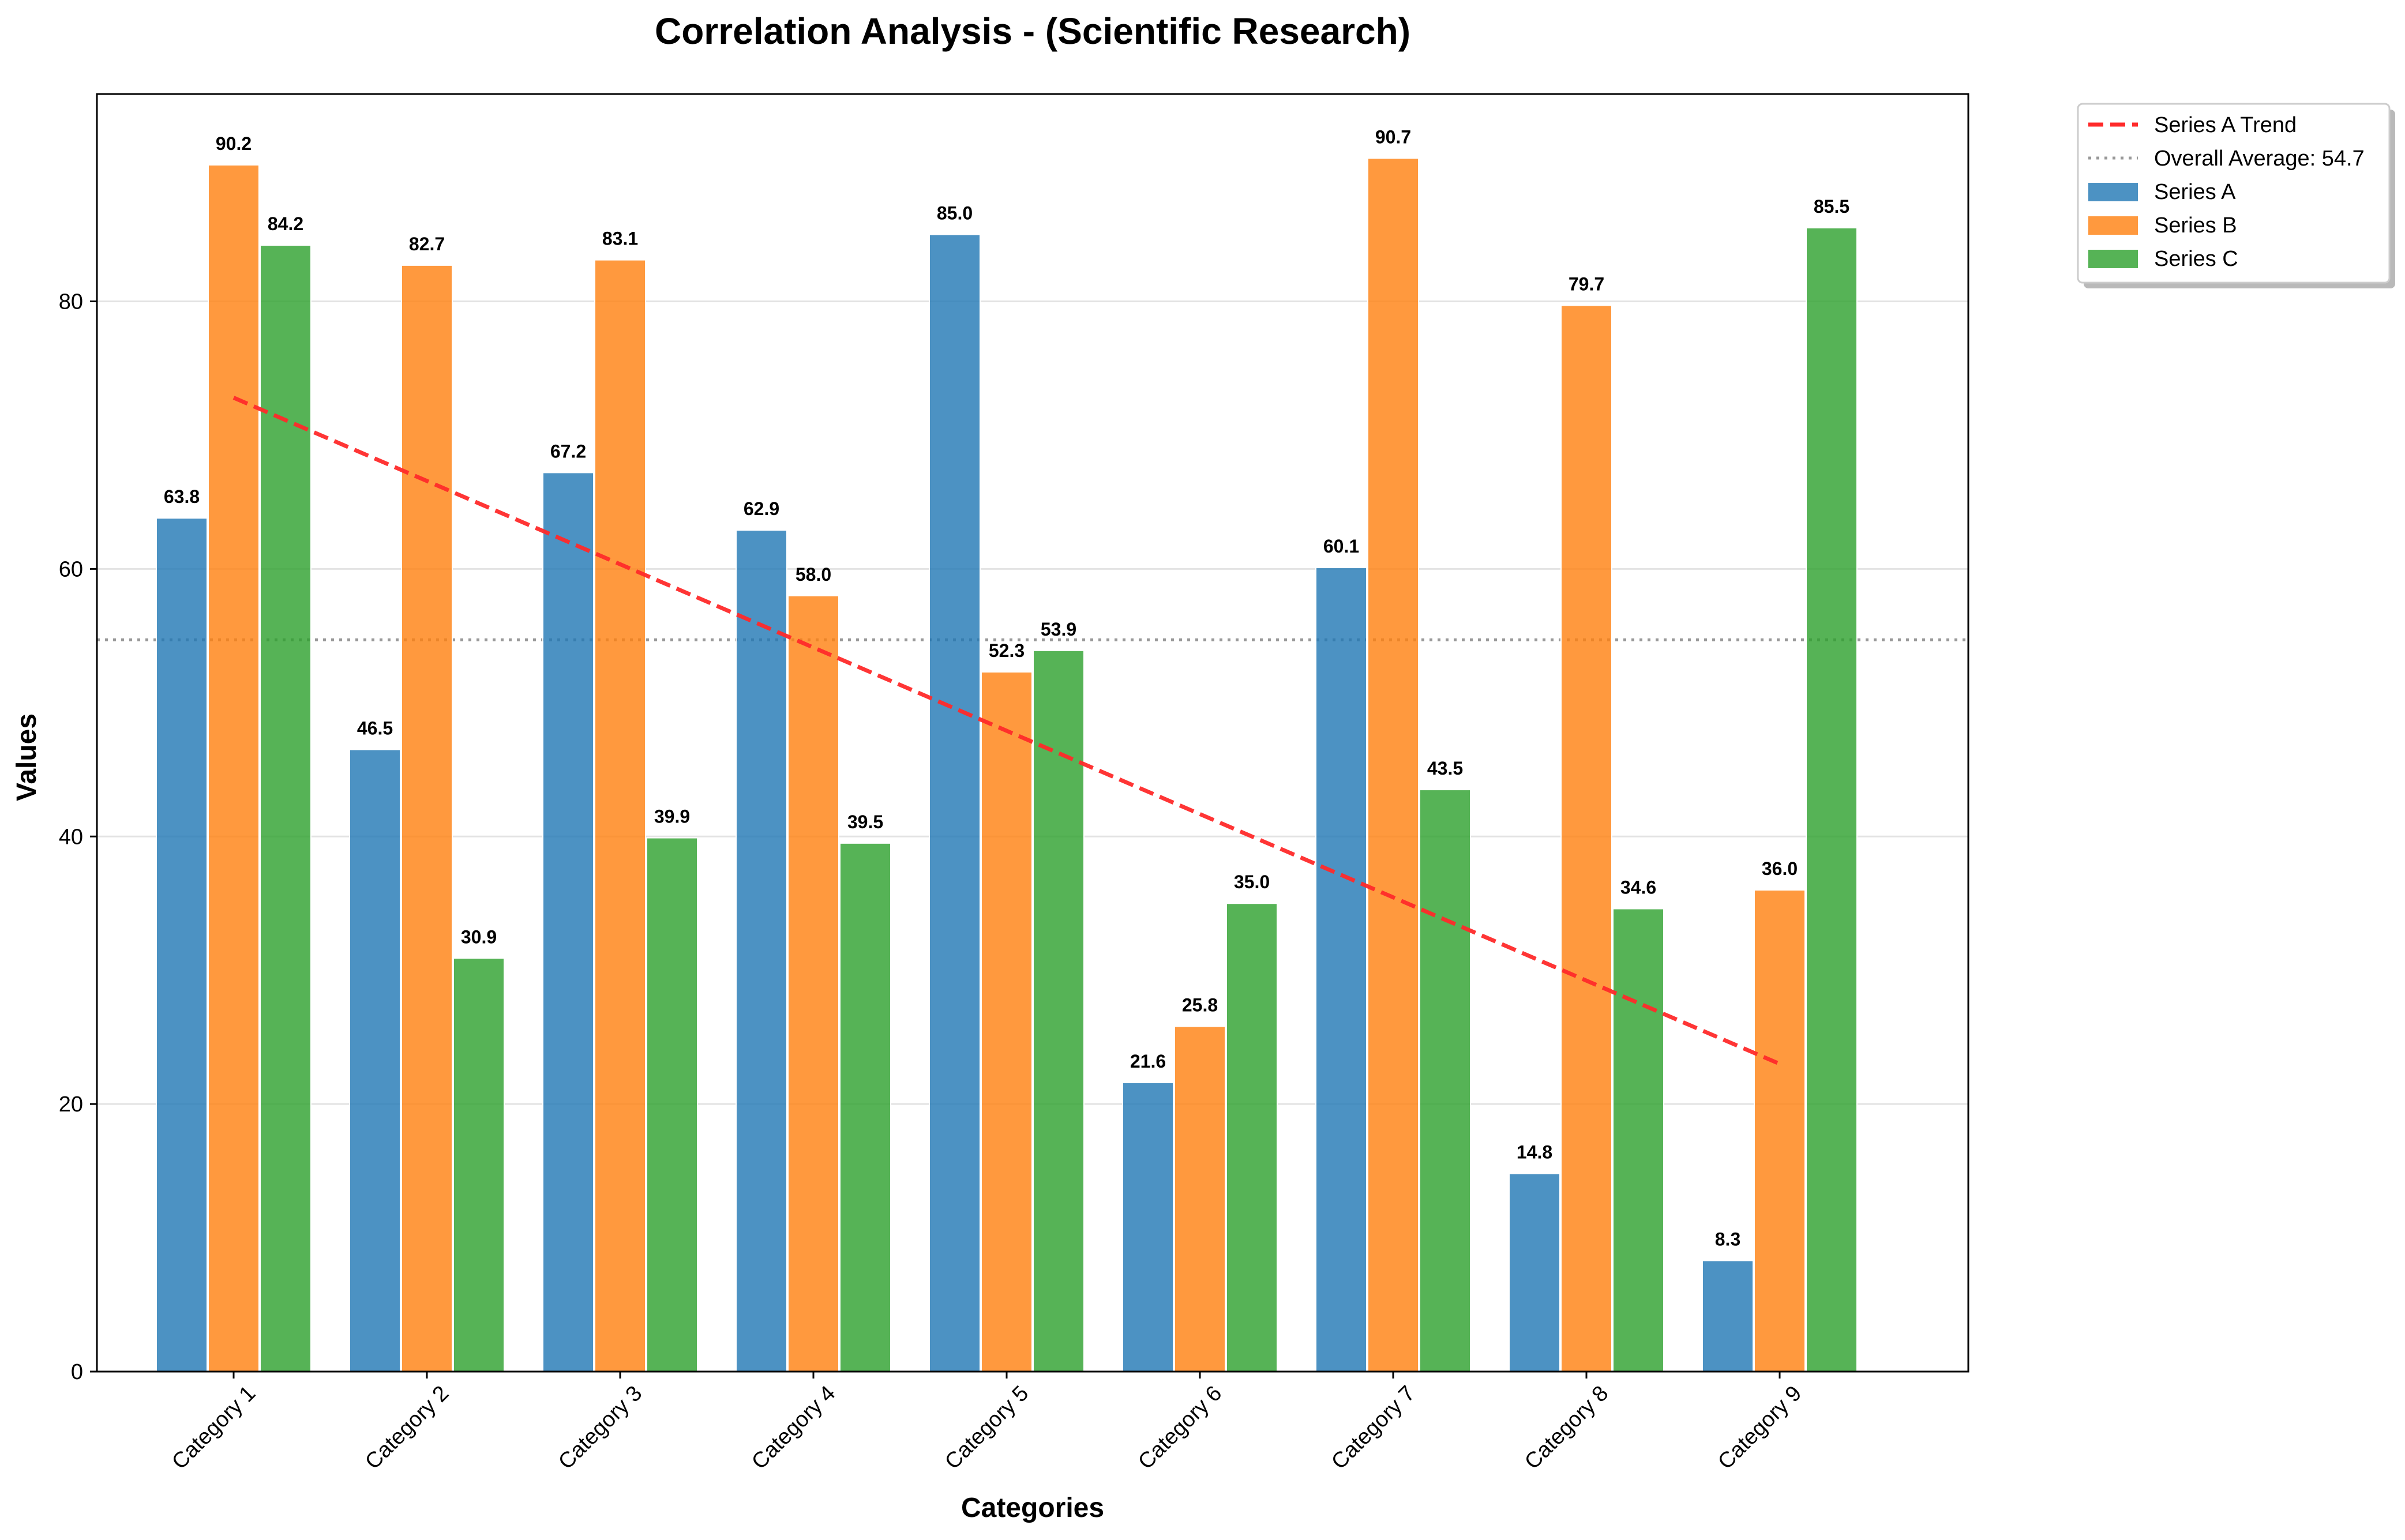 The image size is (2405, 1540). Describe the element at coordinates (427, 244) in the screenshot. I see `value-label: 82.7` at that location.